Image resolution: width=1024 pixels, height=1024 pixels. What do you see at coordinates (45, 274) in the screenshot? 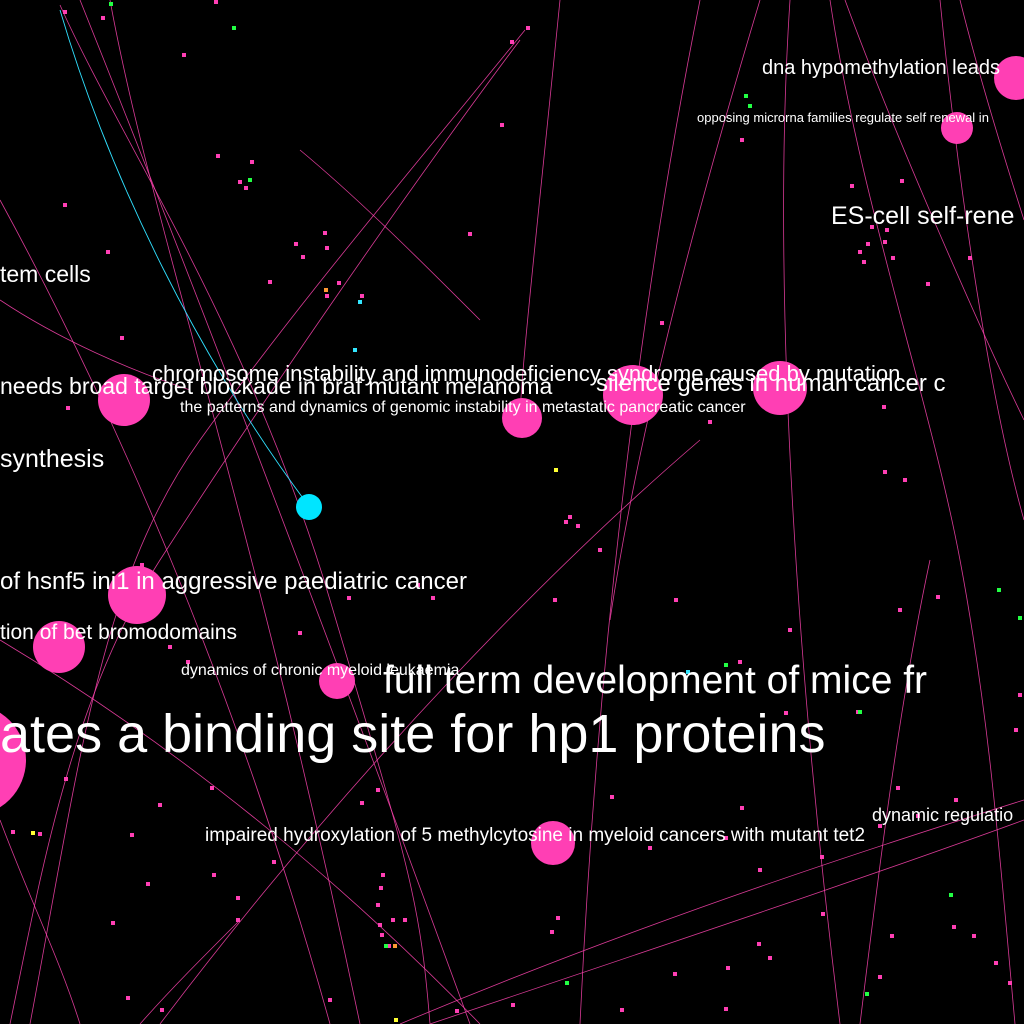
I see `label-stem-cells: tem cells` at bounding box center [45, 274].